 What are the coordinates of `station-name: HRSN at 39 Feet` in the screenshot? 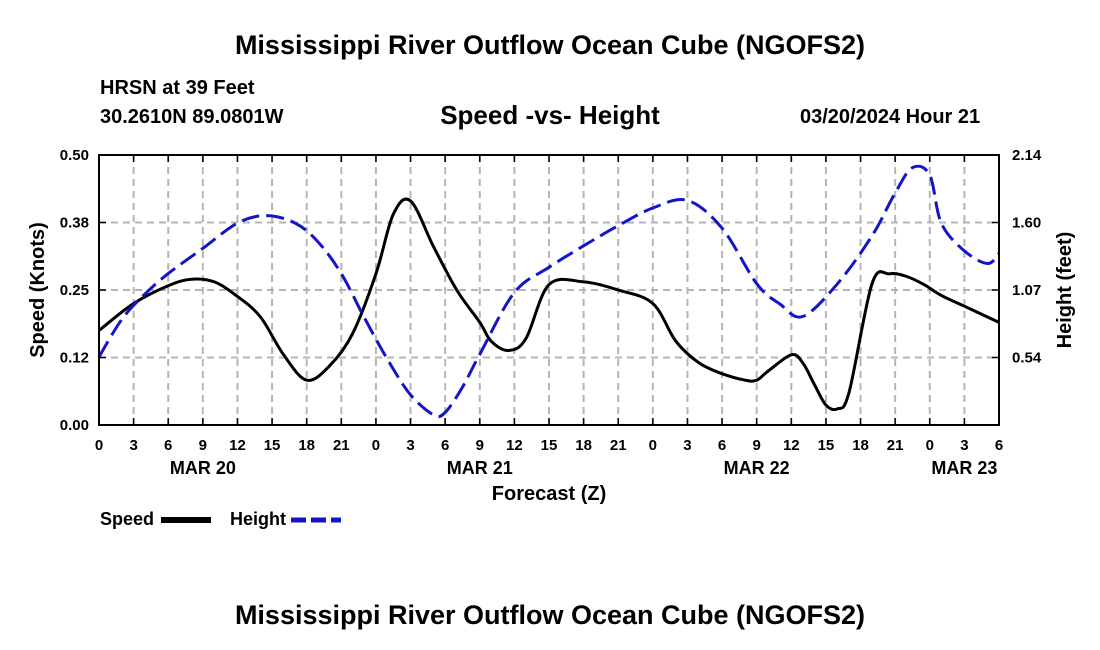 It's located at (177, 88).